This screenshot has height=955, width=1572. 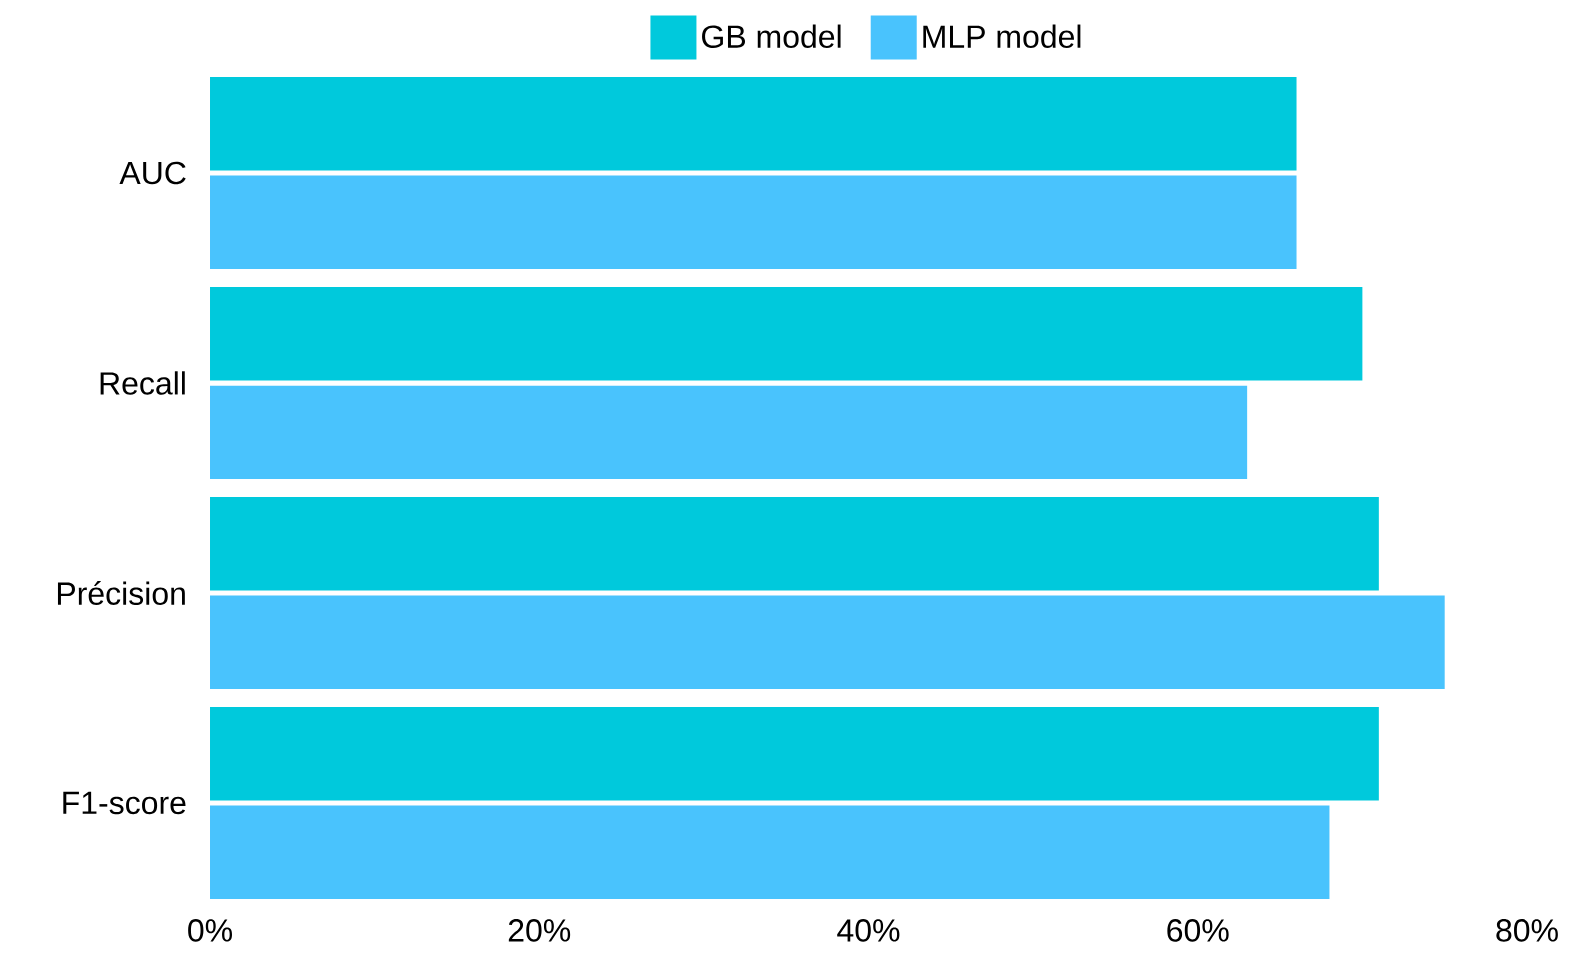 What do you see at coordinates (1002, 36) in the screenshot?
I see `legend-label: MLP model` at bounding box center [1002, 36].